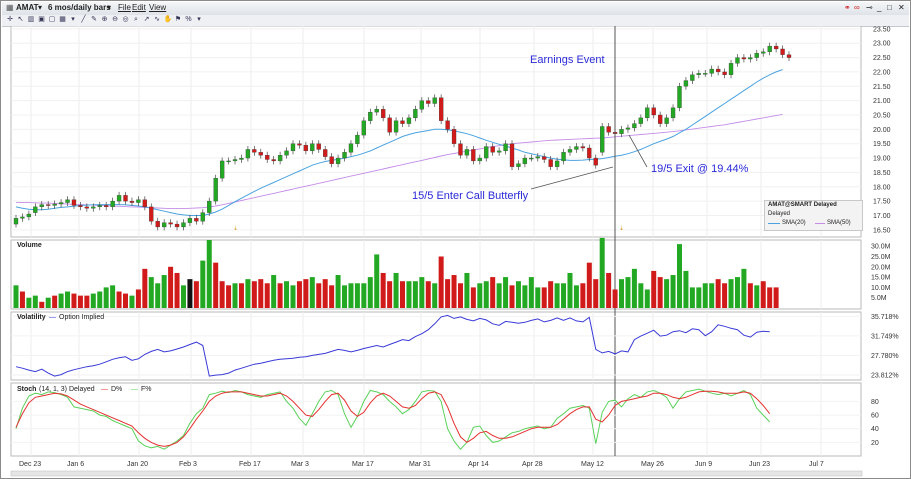 This screenshot has width=911, height=488. What do you see at coordinates (881, 288) in the screenshot?
I see `volume-tick-label: 10.0M` at bounding box center [881, 288].